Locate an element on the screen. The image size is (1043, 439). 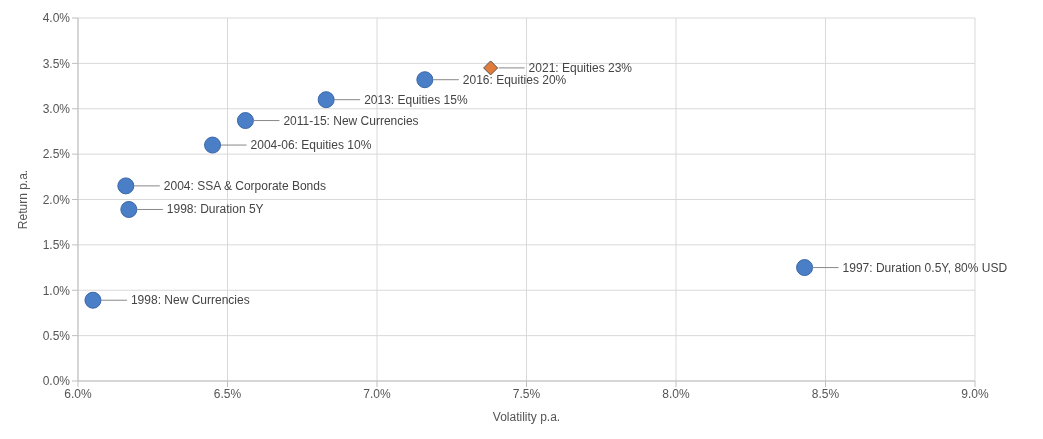
y-axis-title: Return p.a. is located at coordinates (23, 199).